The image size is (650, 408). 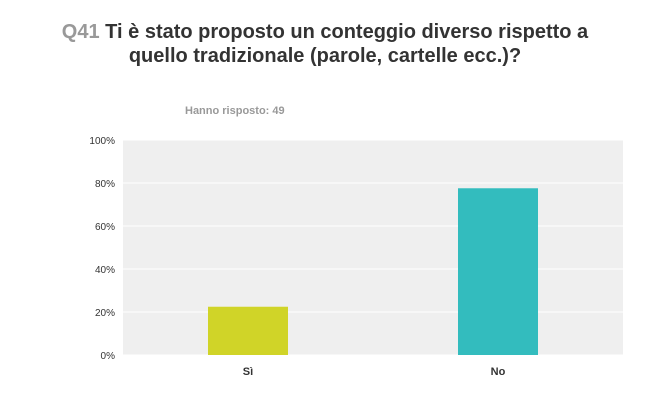 What do you see at coordinates (498, 271) in the screenshot?
I see `bar-no` at bounding box center [498, 271].